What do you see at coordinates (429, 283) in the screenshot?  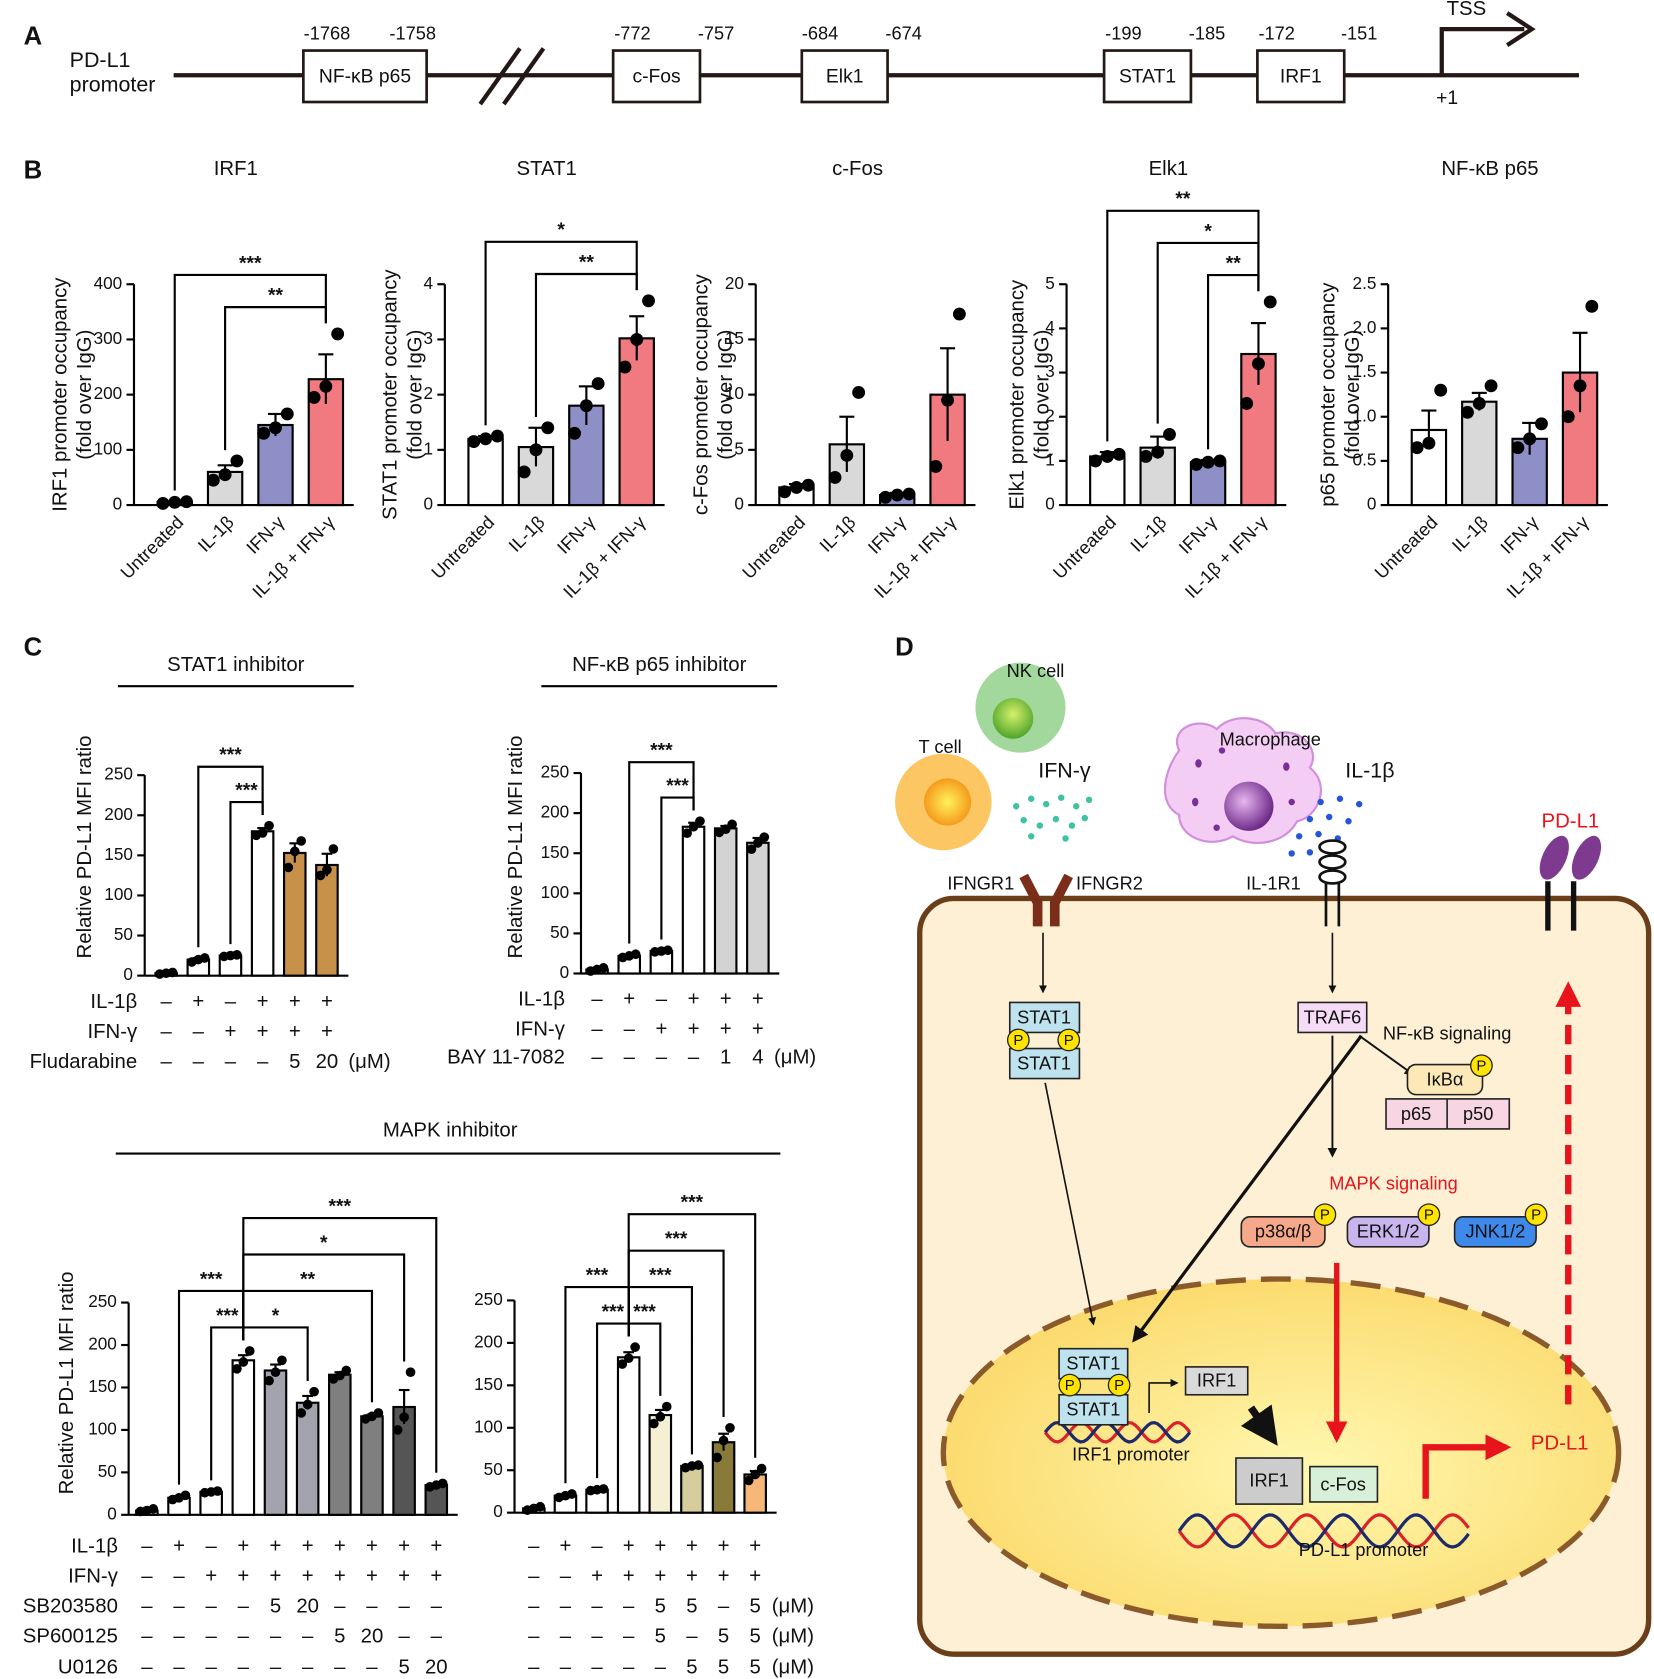 I see `y-tick-label: 4` at bounding box center [429, 283].